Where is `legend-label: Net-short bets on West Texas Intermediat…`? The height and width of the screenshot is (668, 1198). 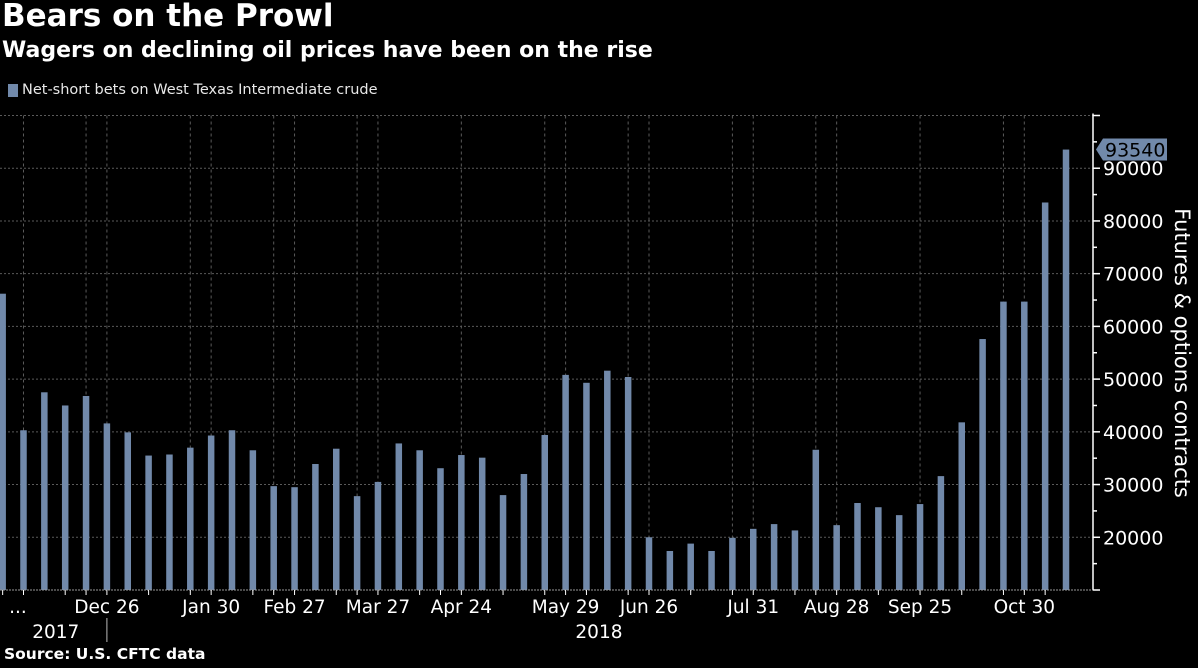 legend-label: Net-short bets on West Texas Intermediat… is located at coordinates (200, 90).